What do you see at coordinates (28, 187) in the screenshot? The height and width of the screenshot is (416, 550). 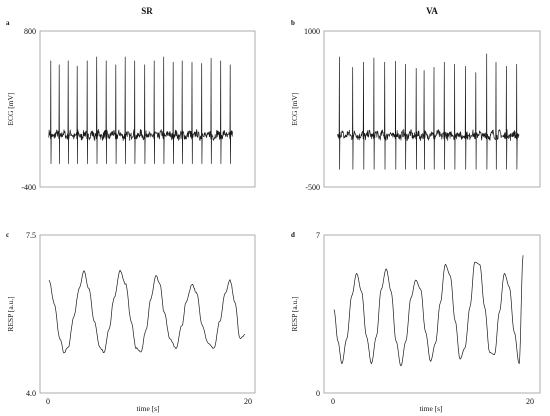 I see `y-tick-bottom: -400` at bounding box center [28, 187].